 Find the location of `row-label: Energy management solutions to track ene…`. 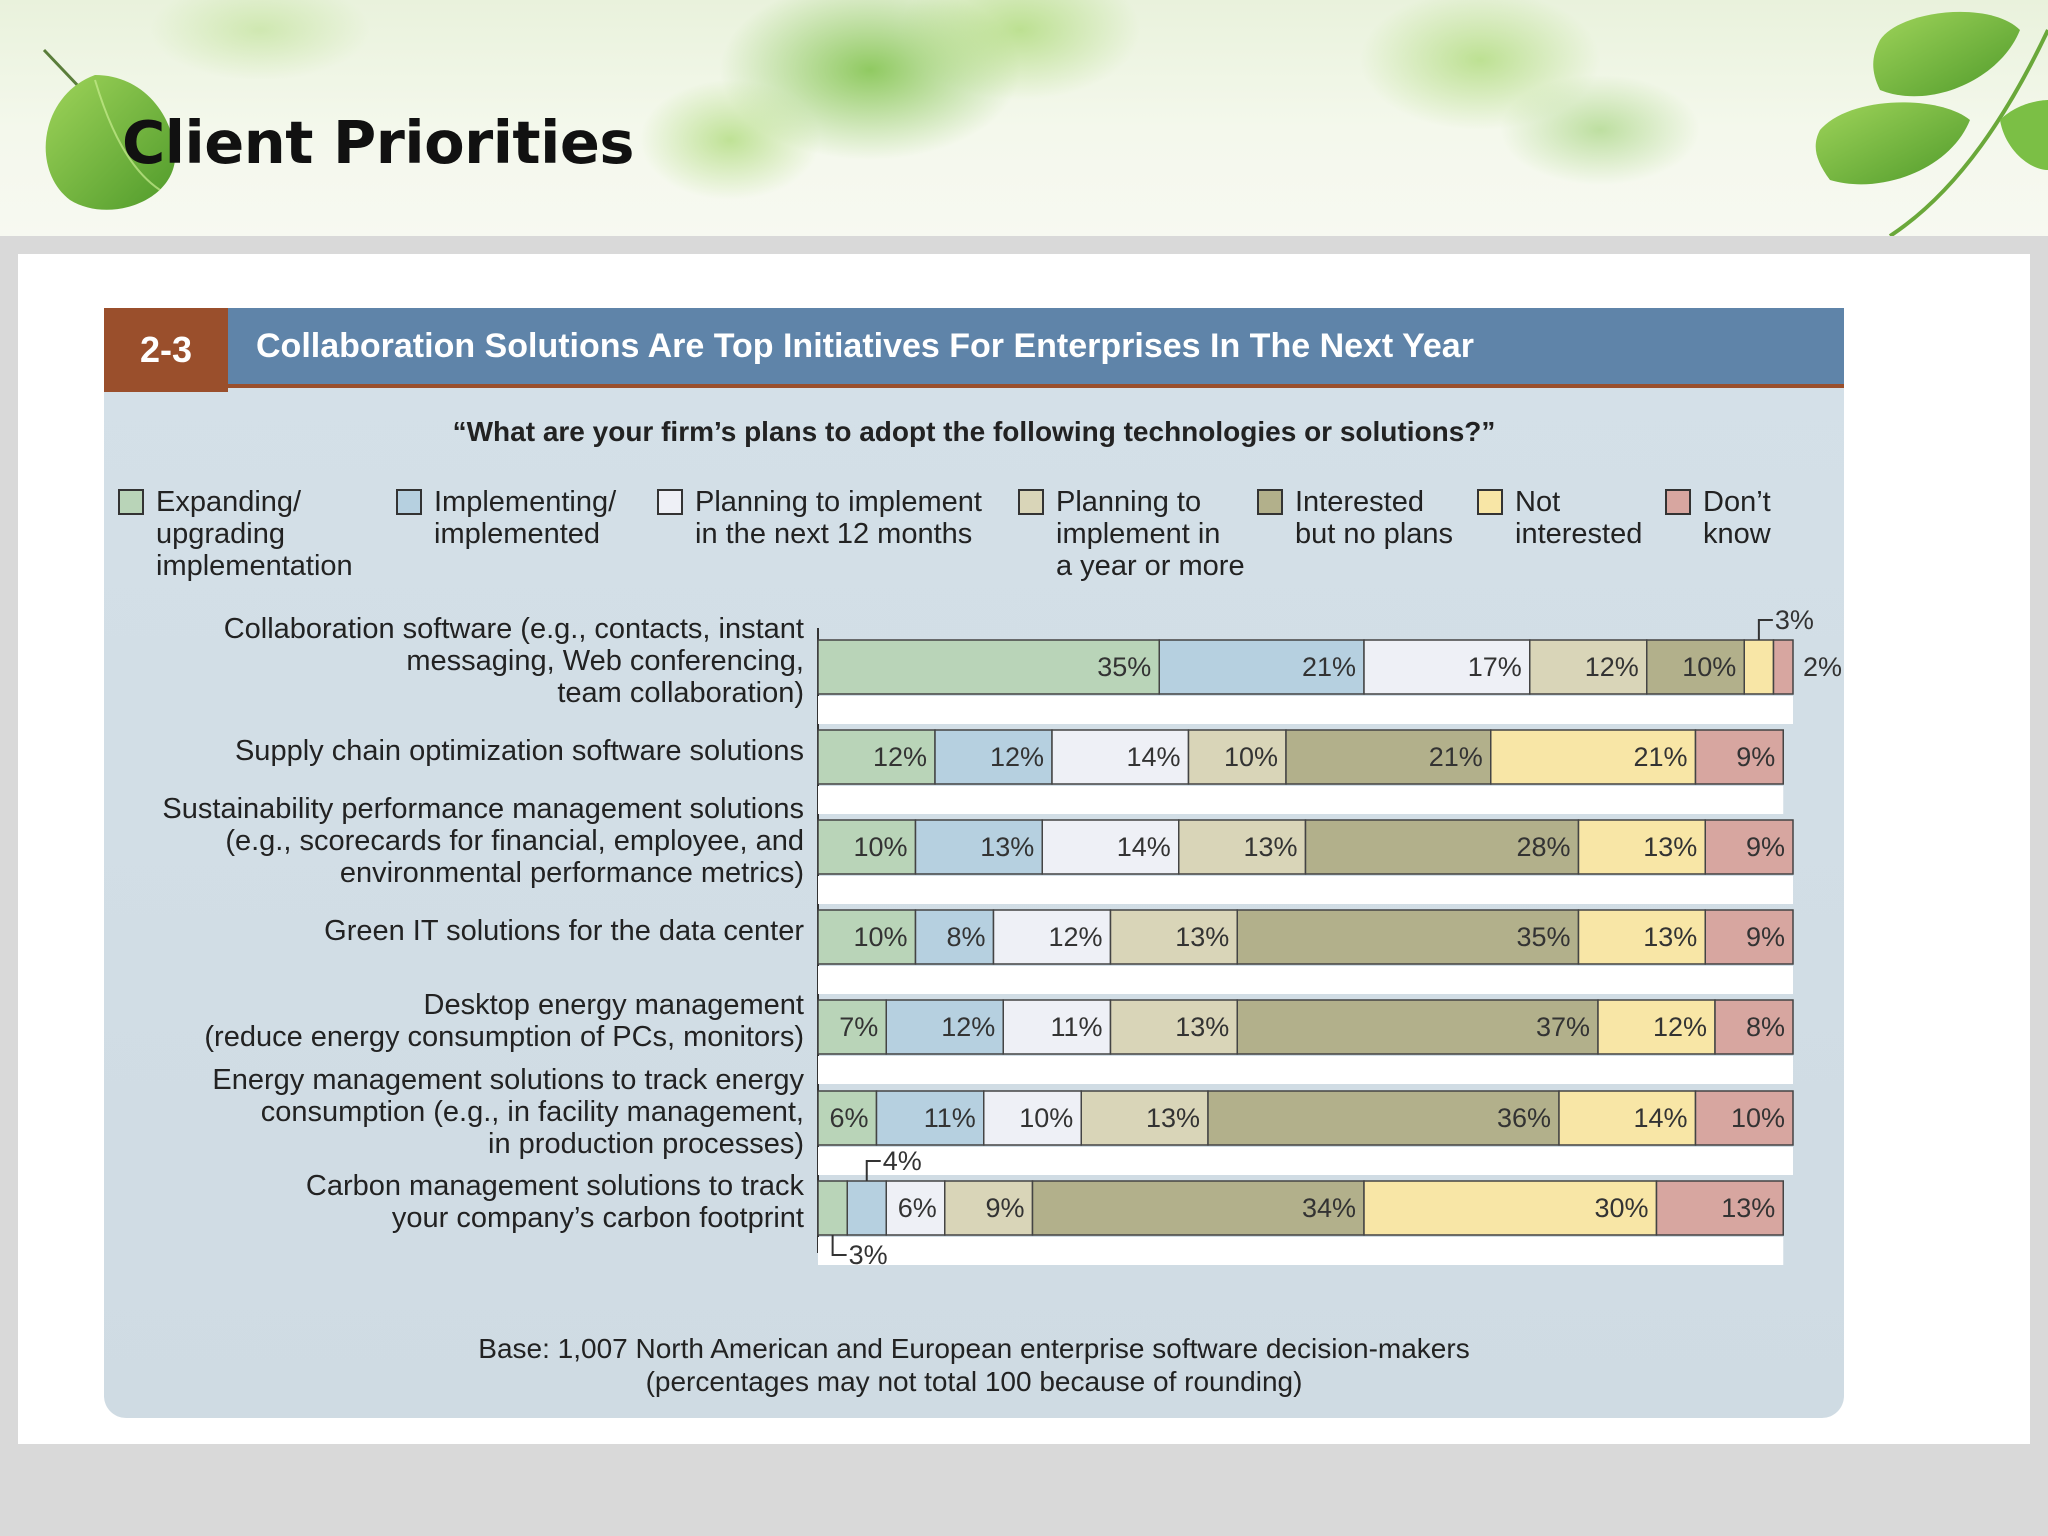

row-label: Energy management solutions to track ene… is located at coordinates (508, 1112).